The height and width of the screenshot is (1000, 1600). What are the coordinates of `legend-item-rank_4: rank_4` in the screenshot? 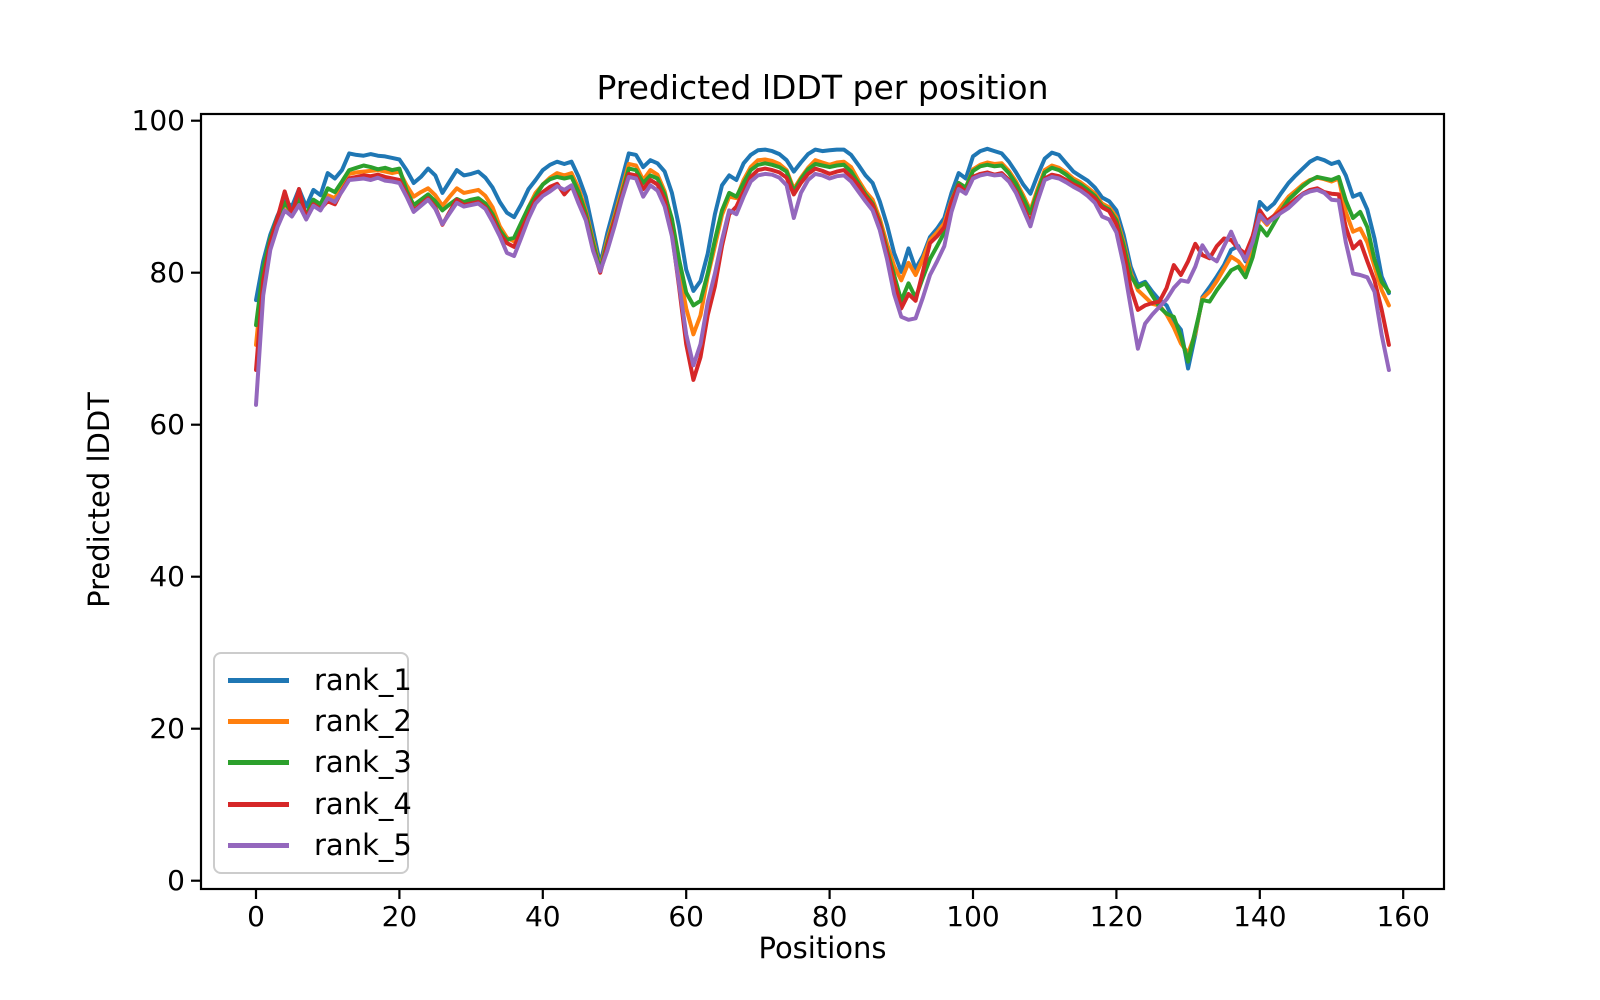 It's located at (313, 804).